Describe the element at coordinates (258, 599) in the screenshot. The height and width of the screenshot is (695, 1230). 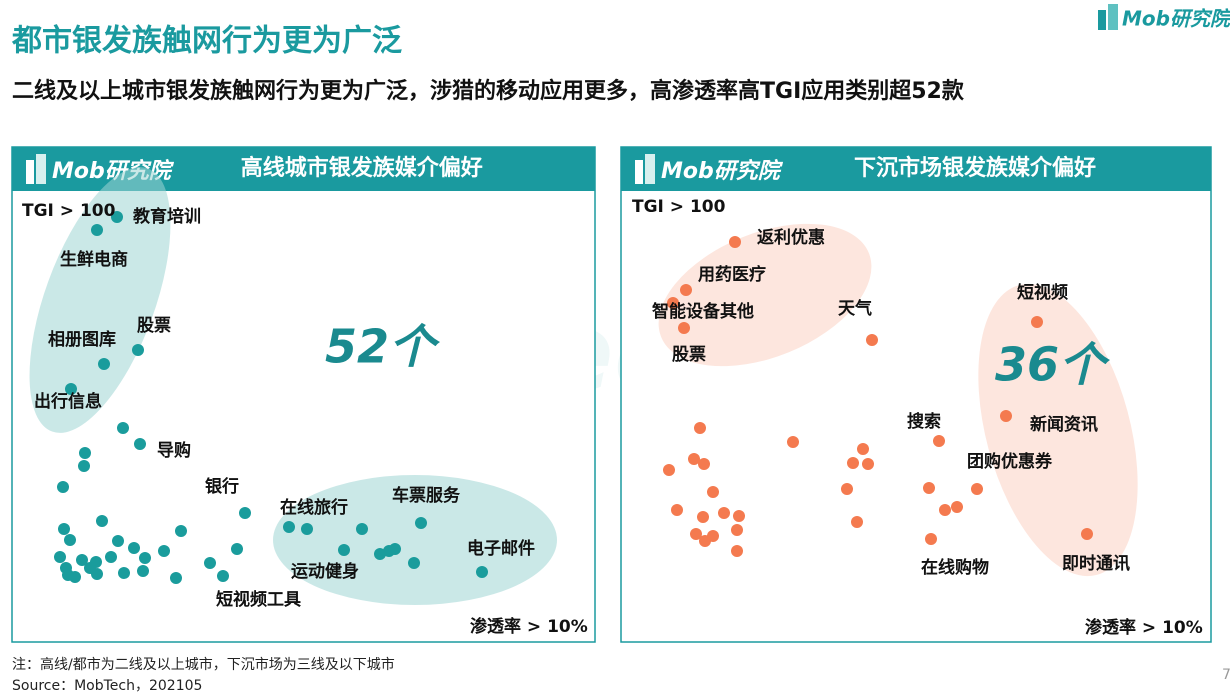
I see `app-label: 短视频工具` at that location.